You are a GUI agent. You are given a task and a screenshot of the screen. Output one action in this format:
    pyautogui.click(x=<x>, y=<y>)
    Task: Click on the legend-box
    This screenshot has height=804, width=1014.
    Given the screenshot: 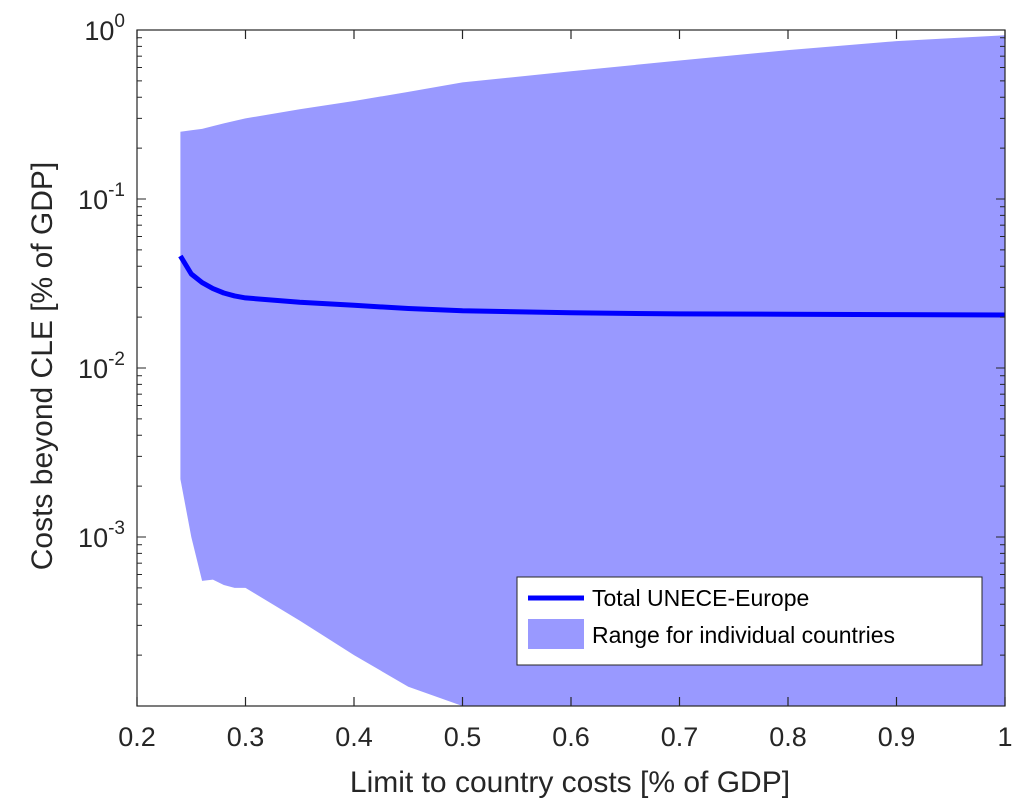 What is the action you would take?
    pyautogui.click(x=749, y=621)
    